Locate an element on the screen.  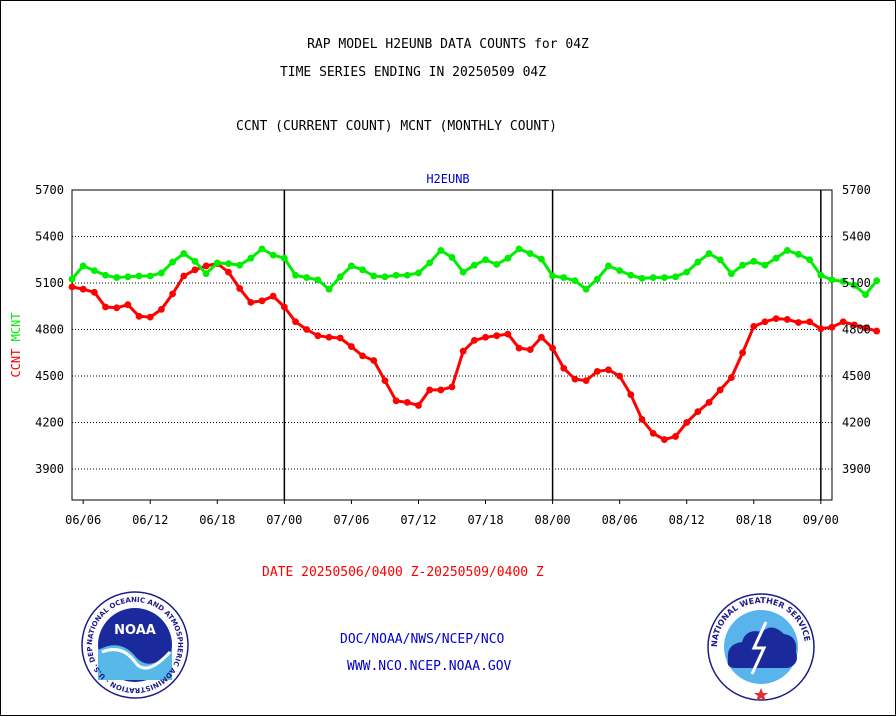
nws-logo: NATIONAL WEATHER SERVICE is located at coordinates (761, 647).